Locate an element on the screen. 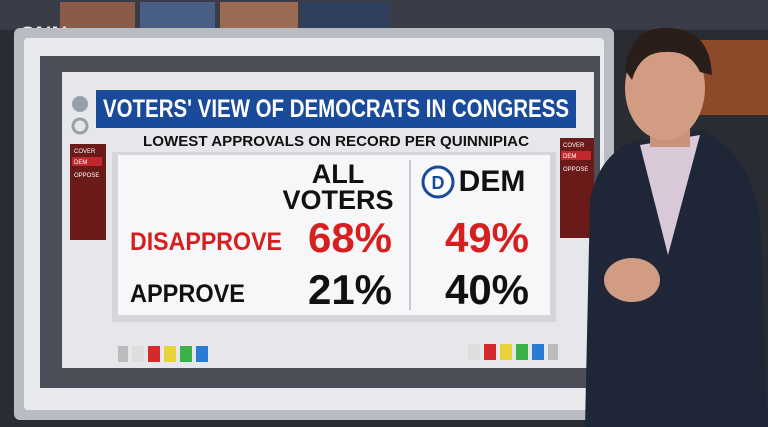 The image size is (768, 427). cell-value: 21% is located at coordinates (350, 289).